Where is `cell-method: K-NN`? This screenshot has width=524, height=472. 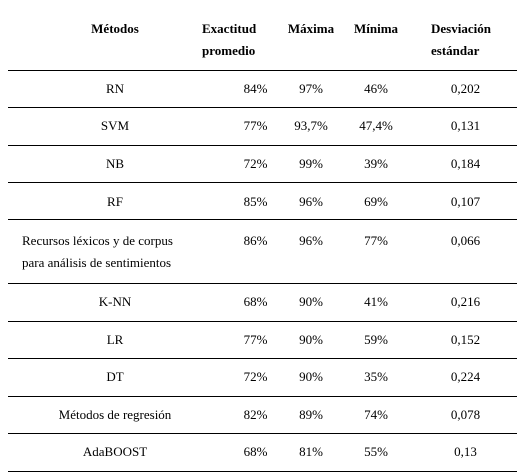
cell-method: K-NN is located at coordinates (115, 301).